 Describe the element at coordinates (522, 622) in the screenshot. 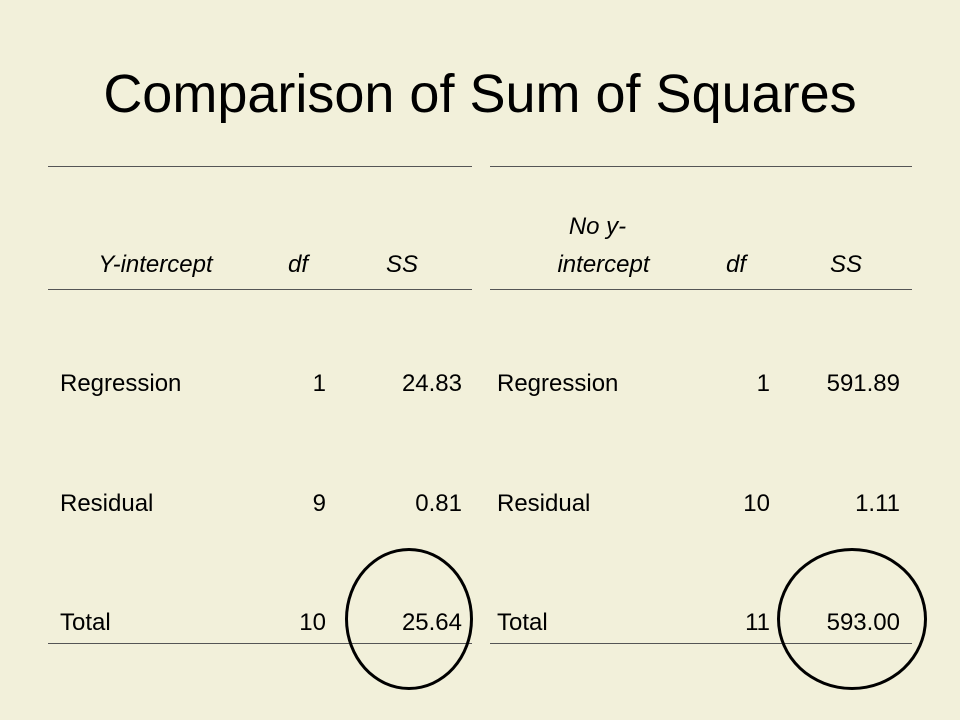

I see `right-row-label: Total` at that location.